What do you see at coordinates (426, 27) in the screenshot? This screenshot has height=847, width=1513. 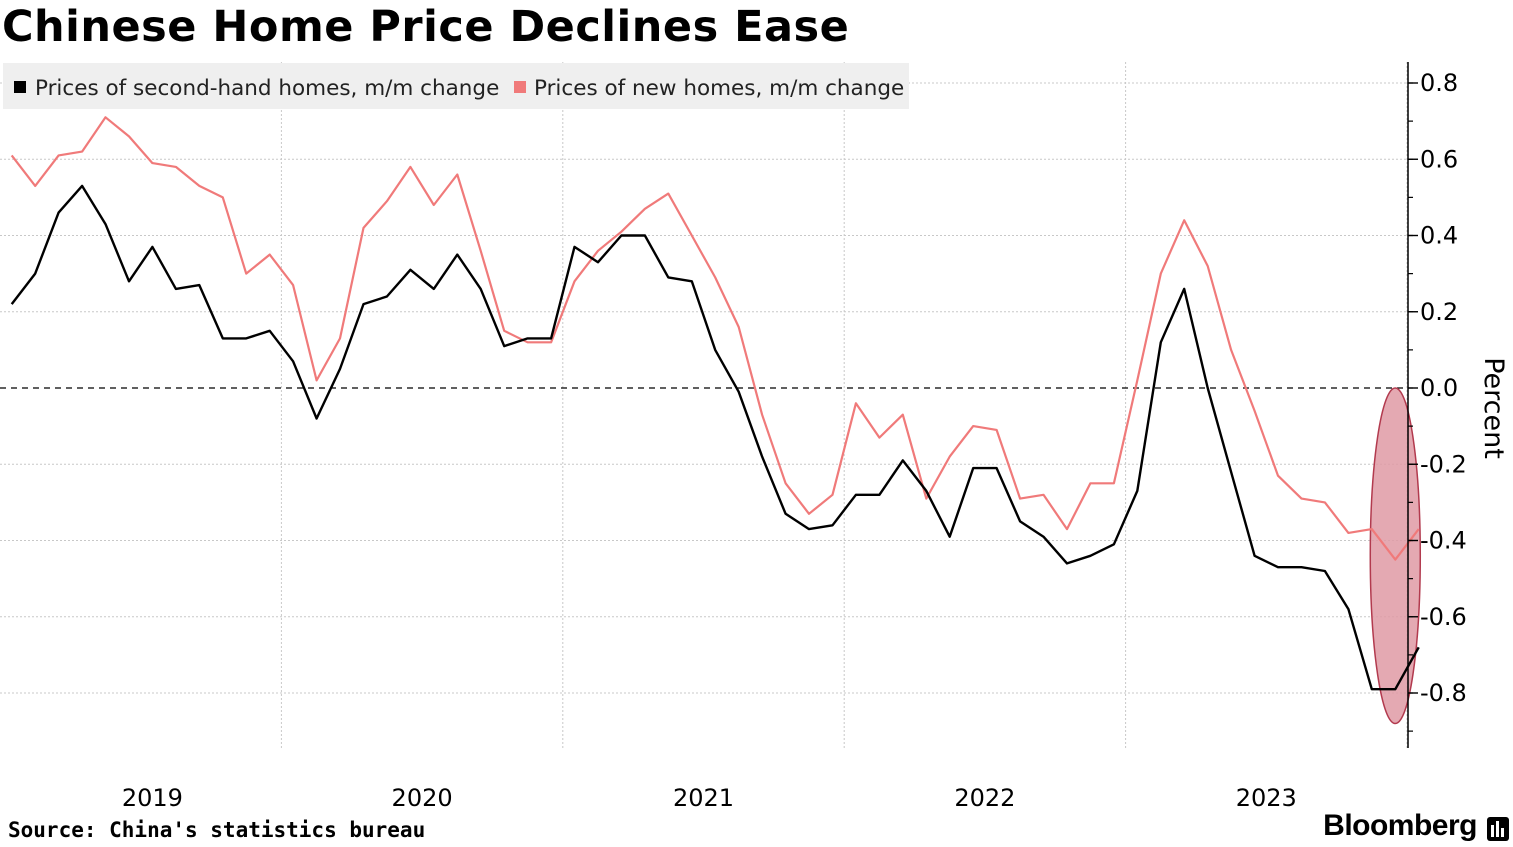 I see `chart-title: Chinese Home Price Declines Ease` at bounding box center [426, 27].